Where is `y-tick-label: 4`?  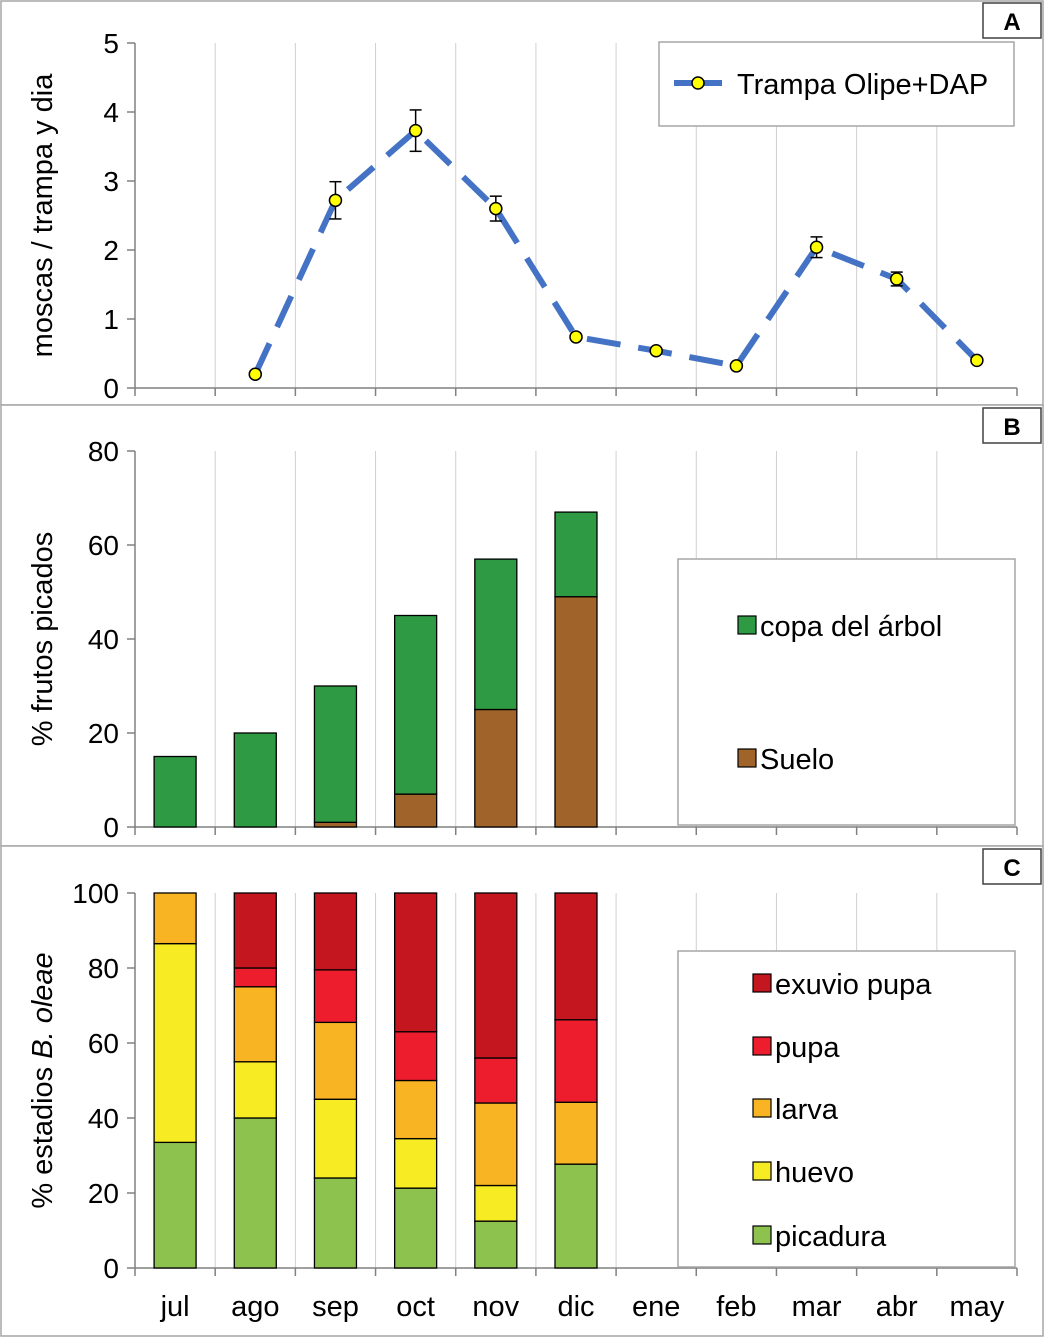 y-tick-label: 4 is located at coordinates (111, 112).